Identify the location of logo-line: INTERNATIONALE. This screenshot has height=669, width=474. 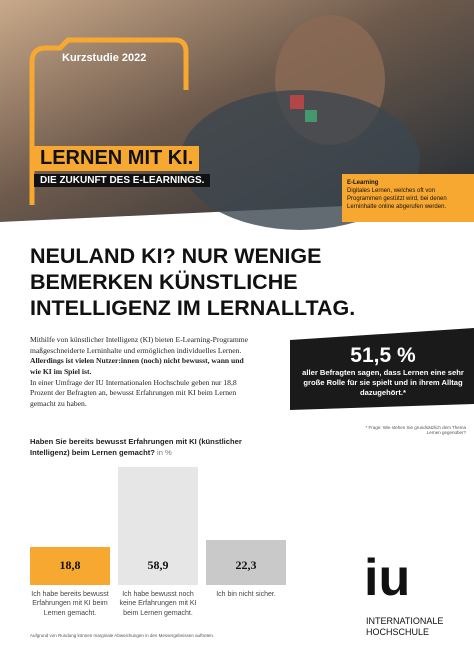
(405, 621).